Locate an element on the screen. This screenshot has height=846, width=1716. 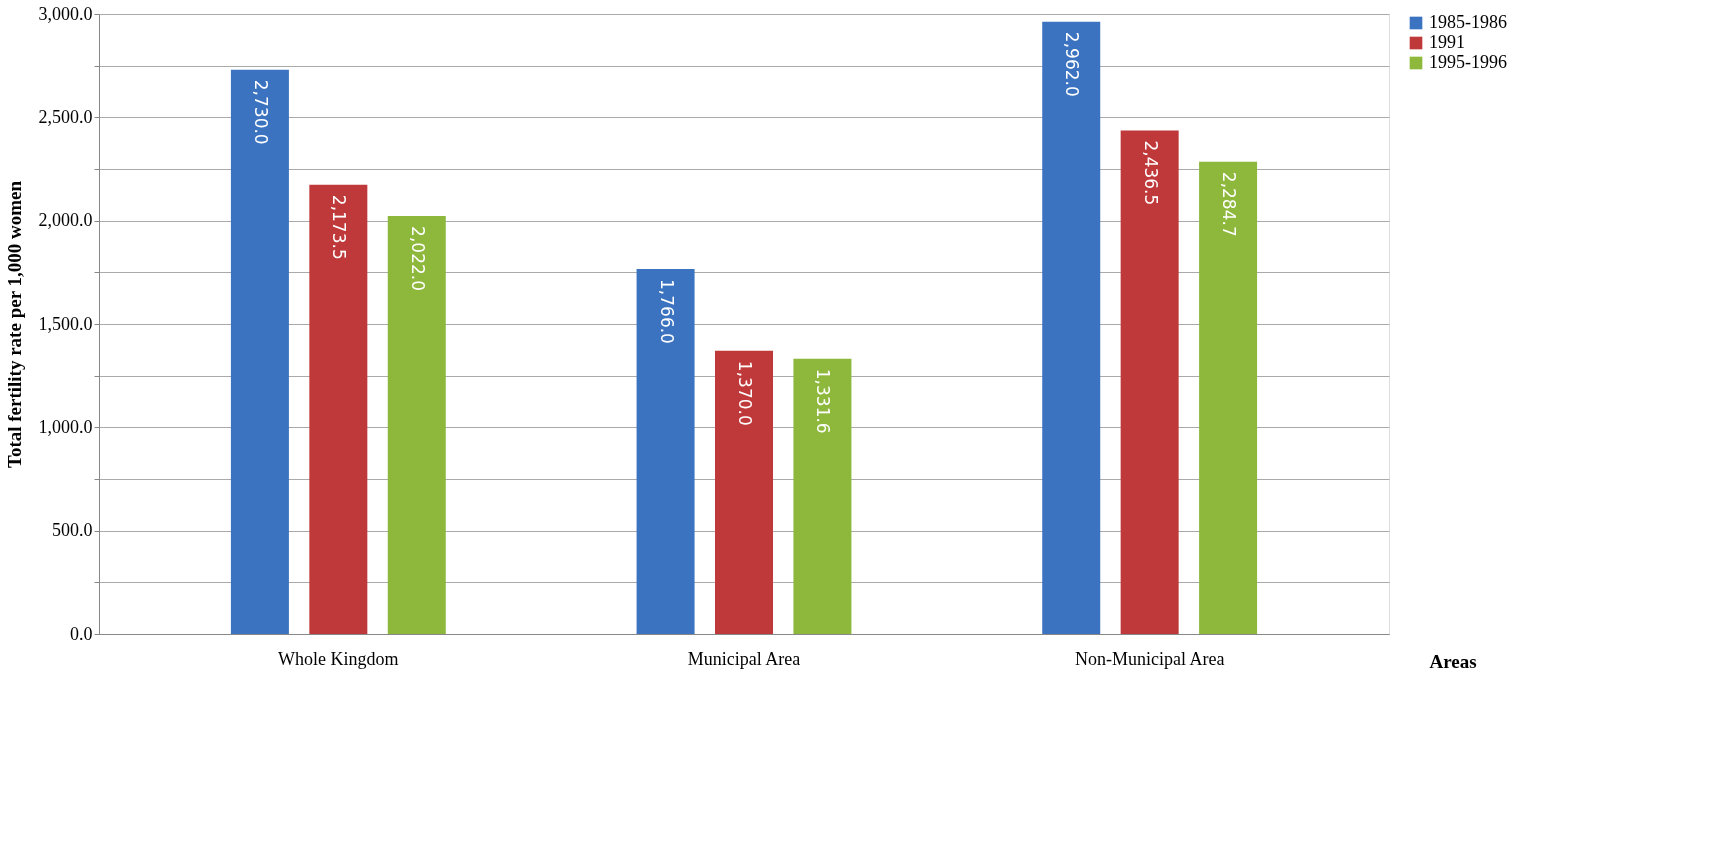
y-tick-label: 0.0 is located at coordinates (81, 633).